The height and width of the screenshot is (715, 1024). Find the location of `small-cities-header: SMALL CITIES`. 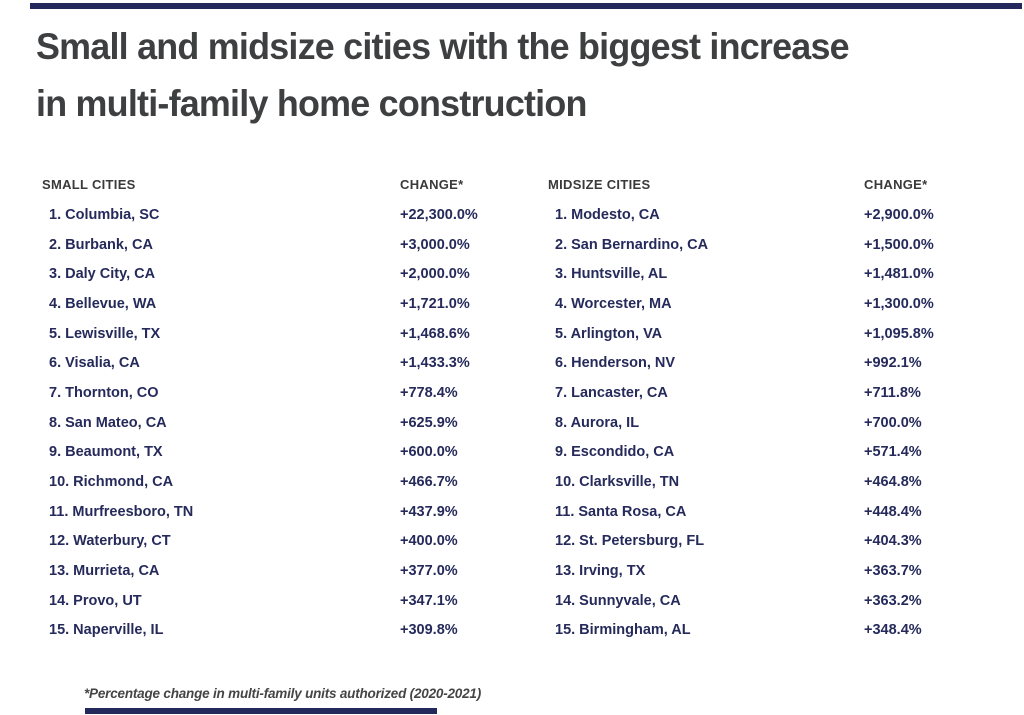

small-cities-header: SMALL CITIES is located at coordinates (89, 184).